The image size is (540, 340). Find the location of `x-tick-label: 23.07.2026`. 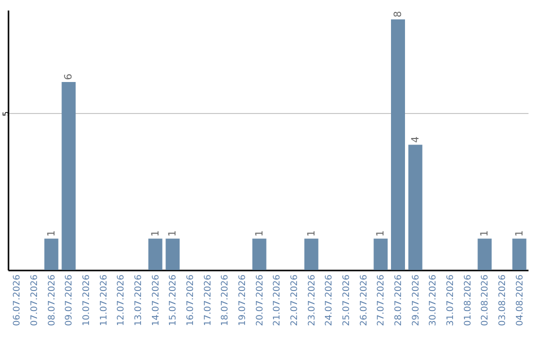

x-tick-label: 23.07.2026 is located at coordinates (312, 300).